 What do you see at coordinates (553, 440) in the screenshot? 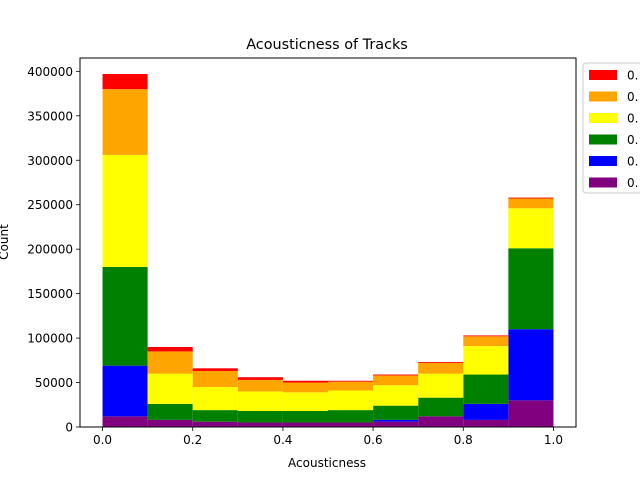
I see `x-tick-label: 1.0` at bounding box center [553, 440].